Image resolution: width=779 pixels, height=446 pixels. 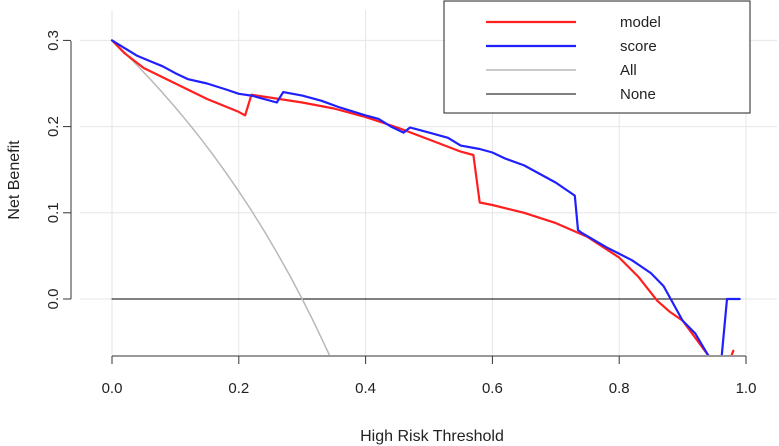 What do you see at coordinates (58, 169) in the screenshot?
I see `y-axis-ticks: 0.0 0.1 0.2 0.3` at bounding box center [58, 169].